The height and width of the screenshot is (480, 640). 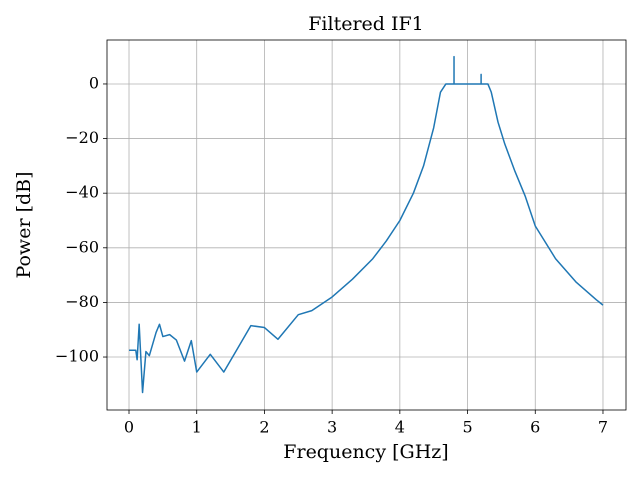 I want to click on y-tick-label: −100, so click(x=77, y=356).